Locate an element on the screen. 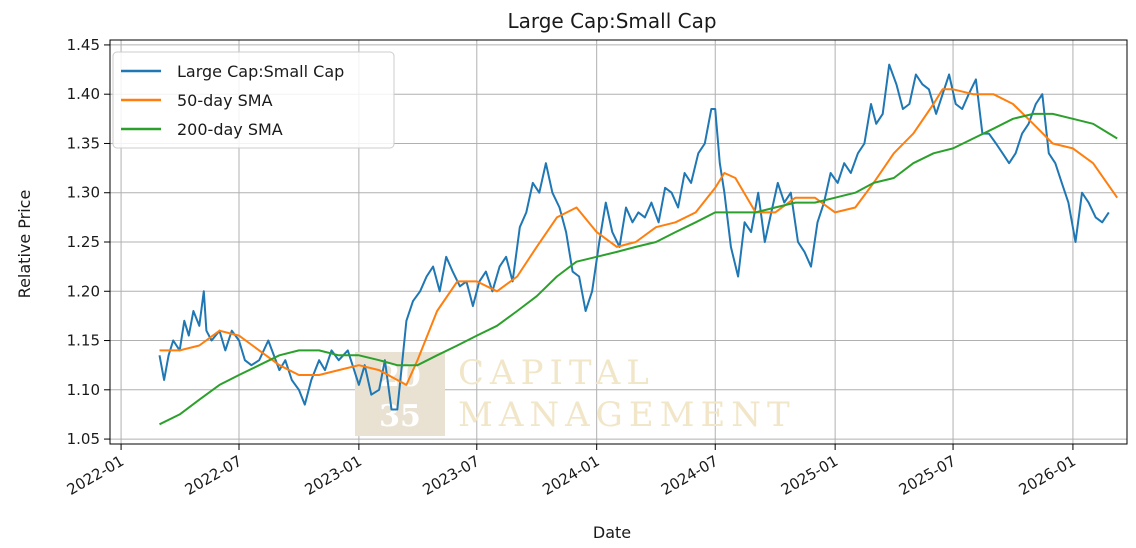 The height and width of the screenshot is (548, 1136). chart-title: Large Cap:Small Cap is located at coordinates (611, 21).